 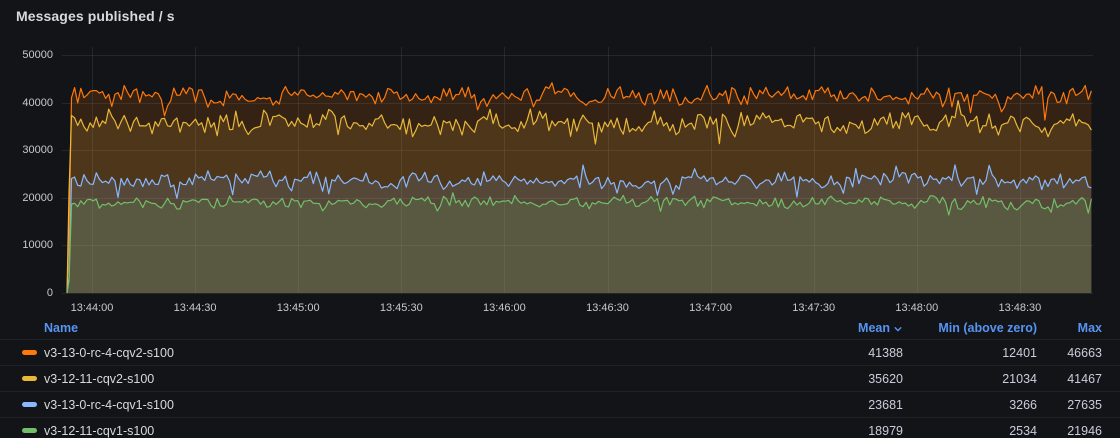 What do you see at coordinates (885, 378) in the screenshot?
I see `series-mean: 35620` at bounding box center [885, 378].